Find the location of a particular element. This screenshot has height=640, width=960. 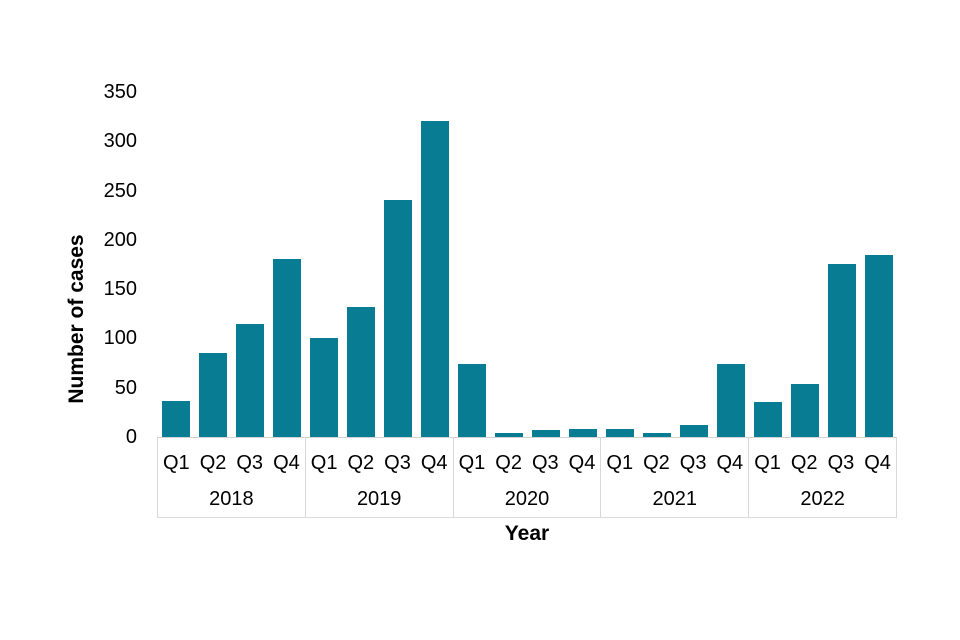

bar-2022-Q3 is located at coordinates (841, 350).